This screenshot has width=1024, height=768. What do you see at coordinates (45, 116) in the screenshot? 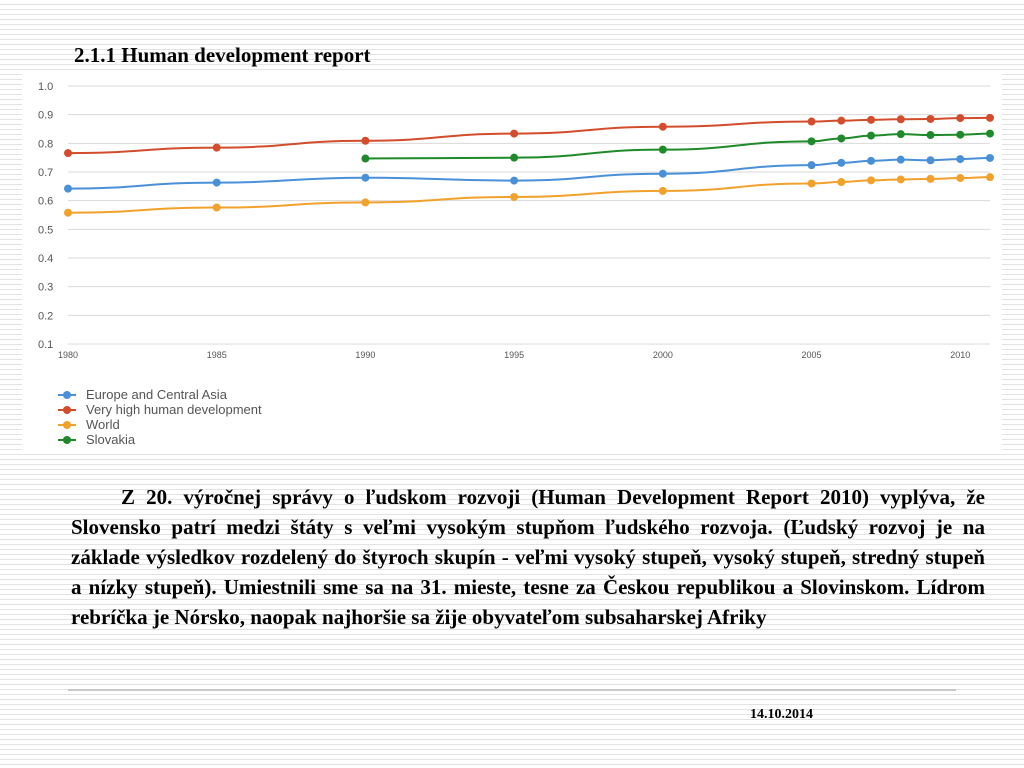
I see `y-tick-label: 0.9` at bounding box center [45, 116].